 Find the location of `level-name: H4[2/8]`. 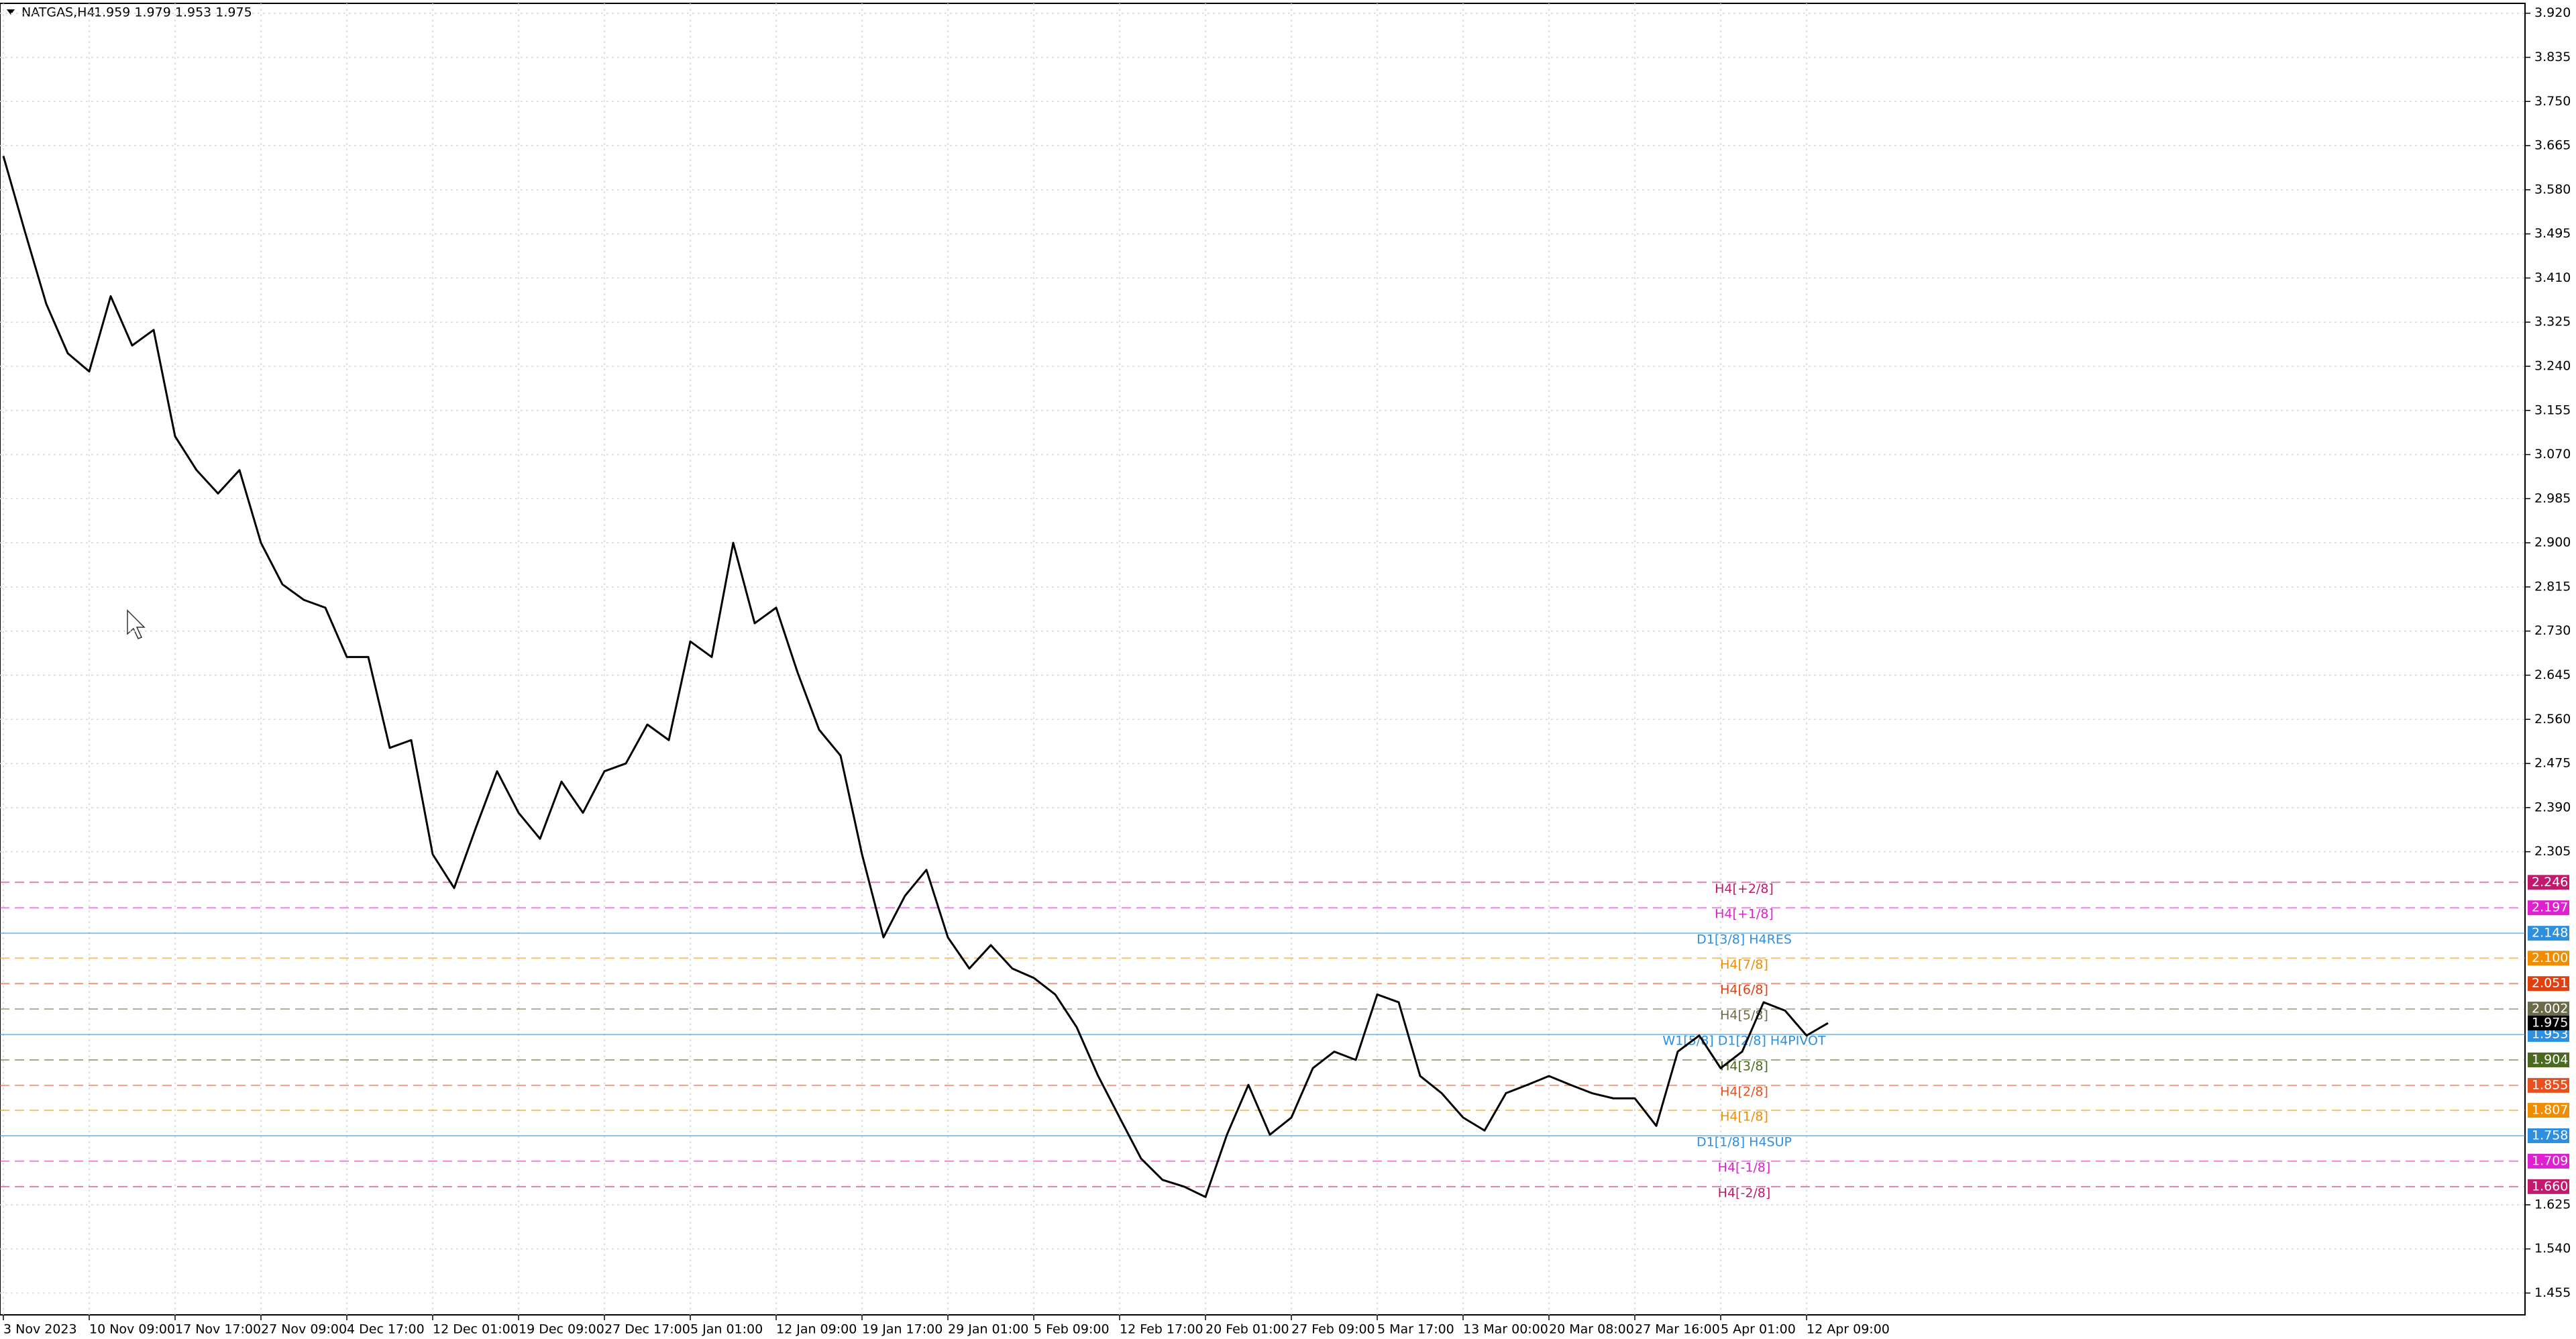

level-name: H4[2/8] is located at coordinates (1744, 1091).